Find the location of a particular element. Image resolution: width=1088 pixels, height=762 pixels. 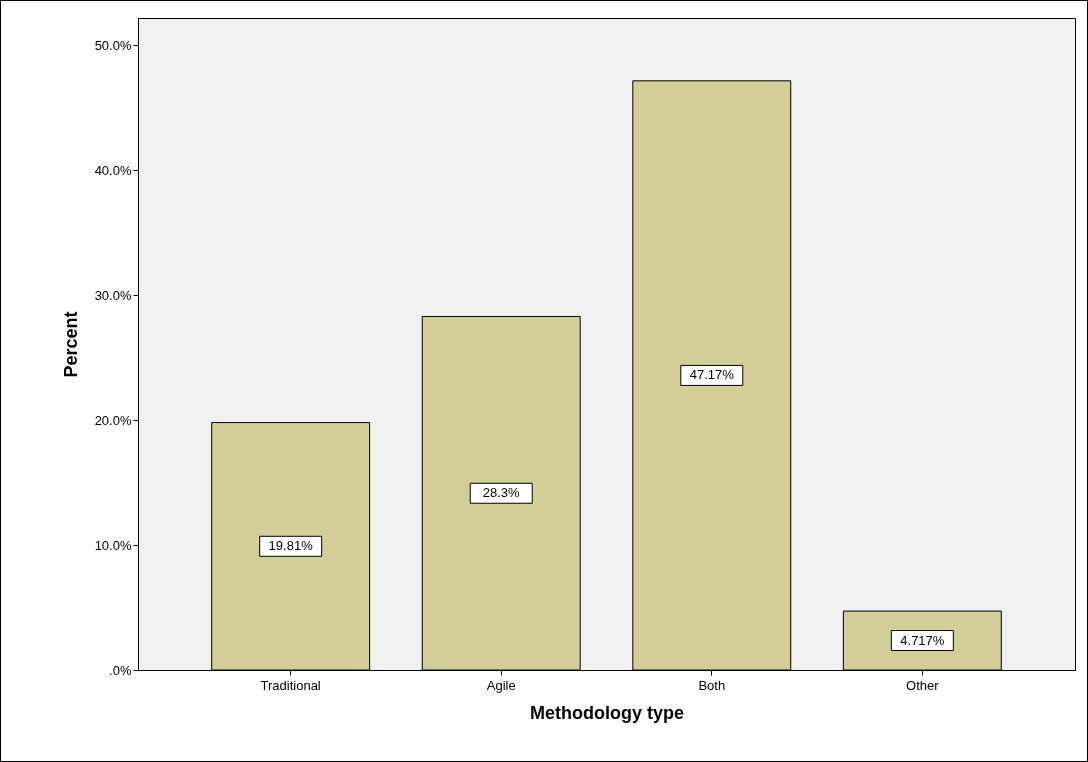

data-label: 19.81% is located at coordinates (291, 546).